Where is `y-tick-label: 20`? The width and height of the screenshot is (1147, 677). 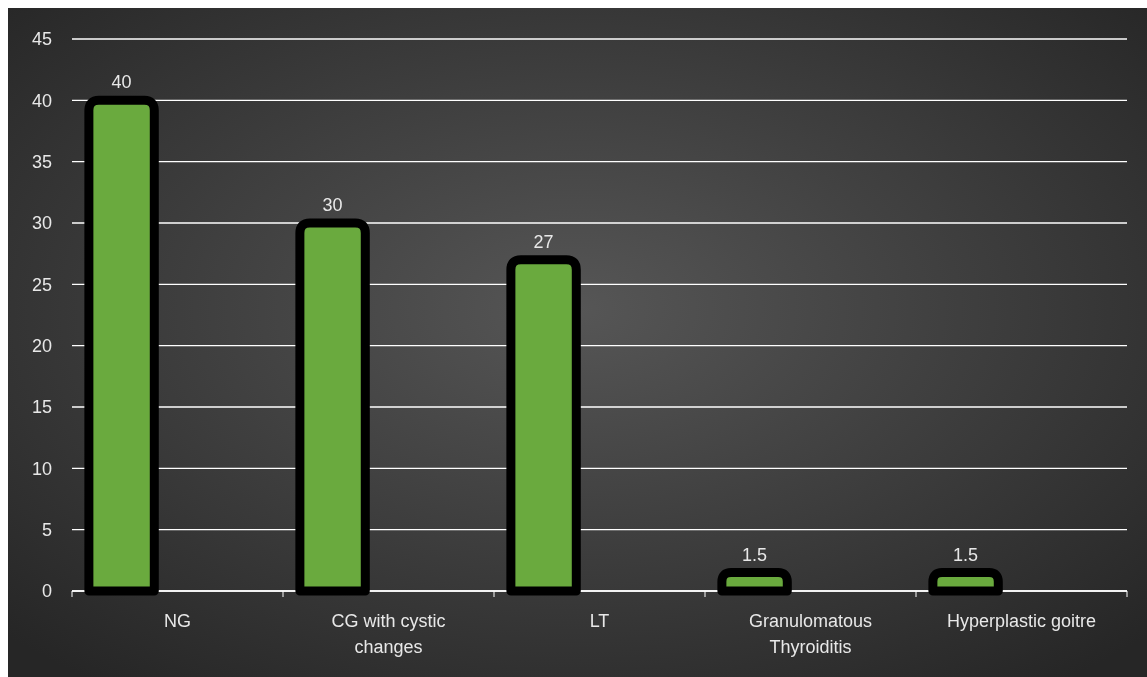 y-tick-label: 20 is located at coordinates (41, 345).